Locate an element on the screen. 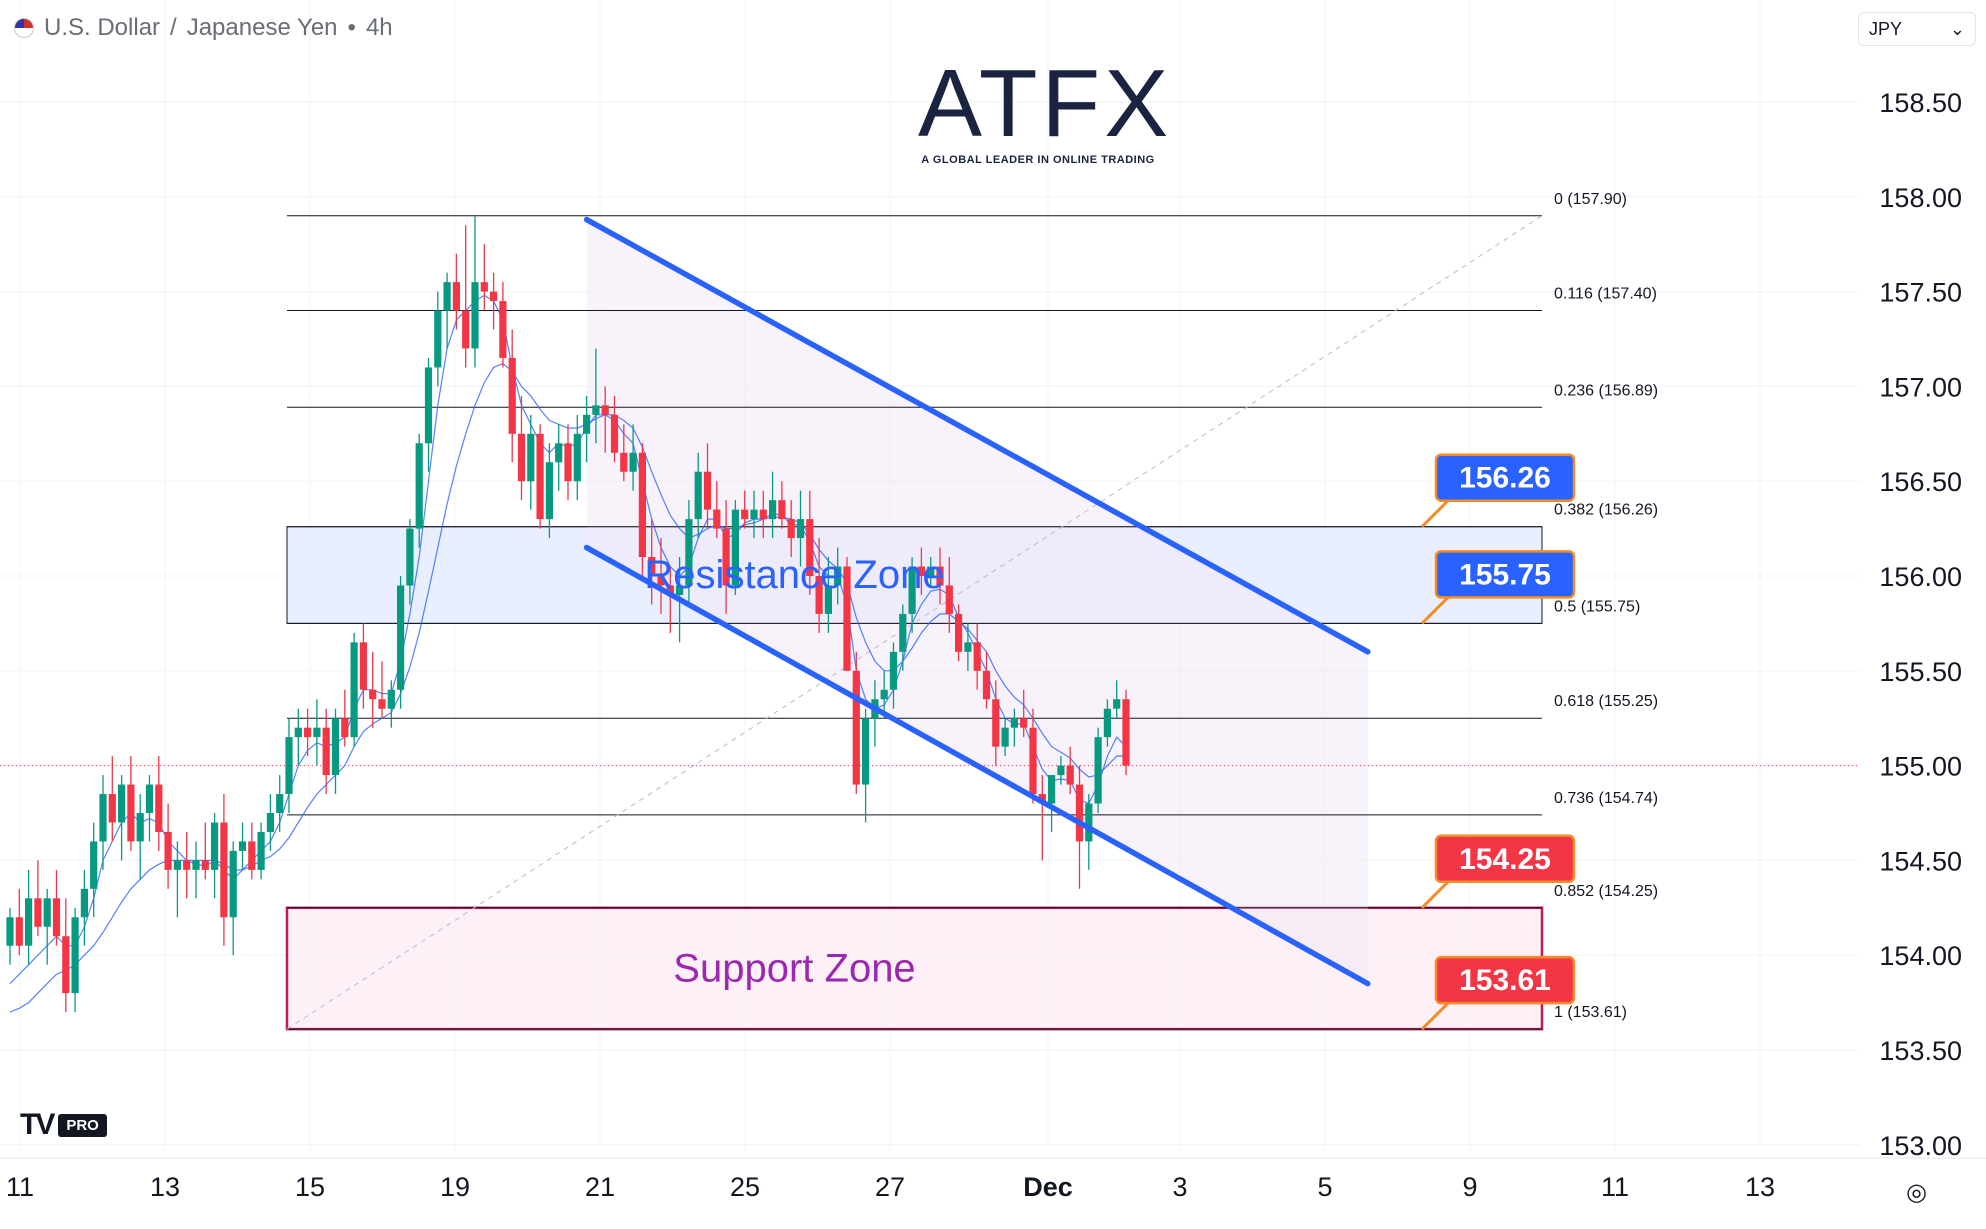 The height and width of the screenshot is (1229, 1986). fib-label-1: 1 (153.61) is located at coordinates (1590, 1012).